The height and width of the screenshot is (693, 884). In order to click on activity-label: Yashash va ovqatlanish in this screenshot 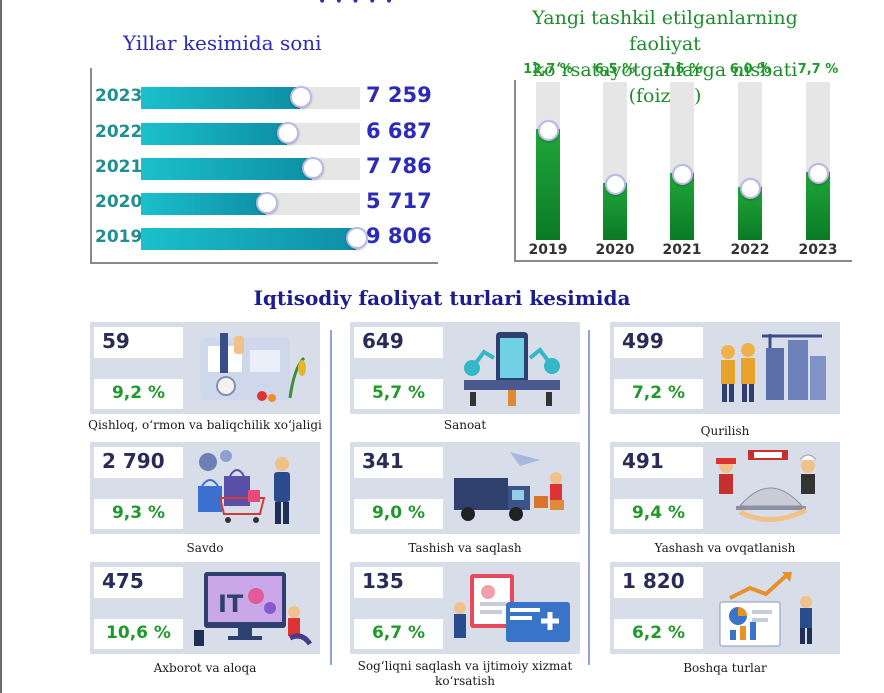, I will do `click(725, 548)`.